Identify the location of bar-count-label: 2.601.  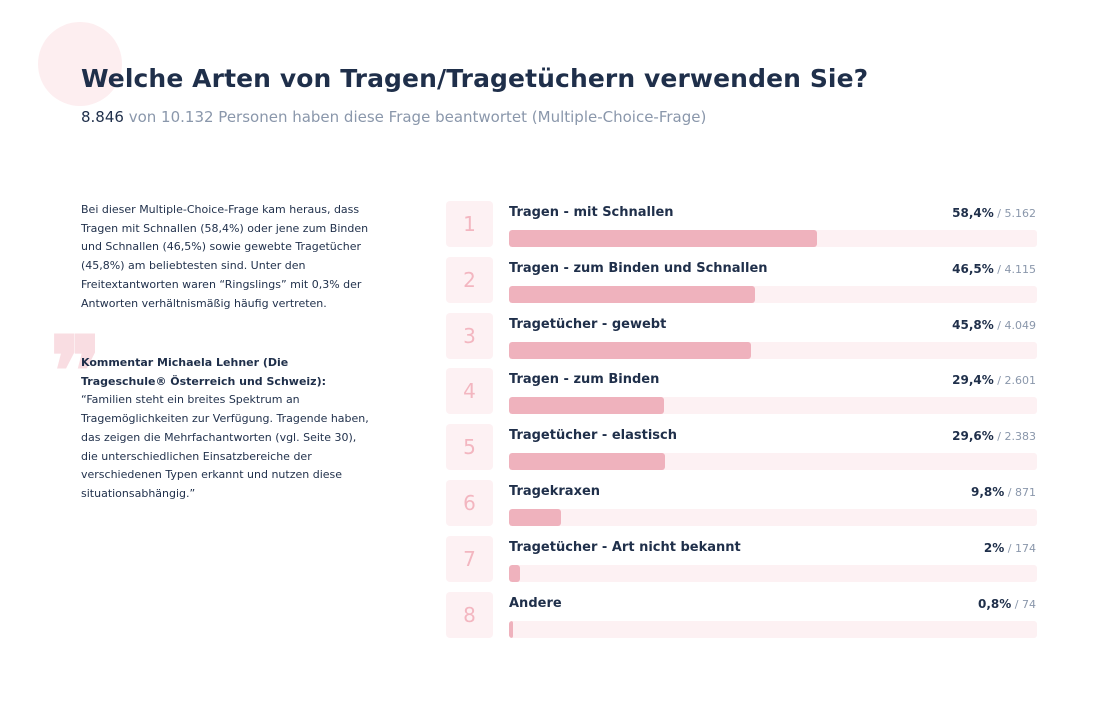
(1020, 381).